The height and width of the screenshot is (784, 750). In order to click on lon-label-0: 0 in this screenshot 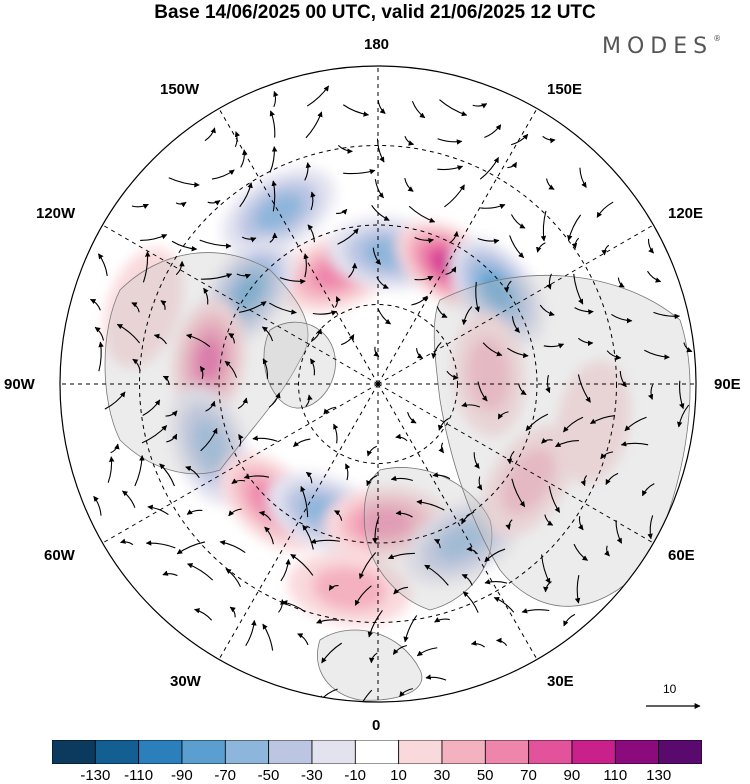, I will do `click(376, 725)`.